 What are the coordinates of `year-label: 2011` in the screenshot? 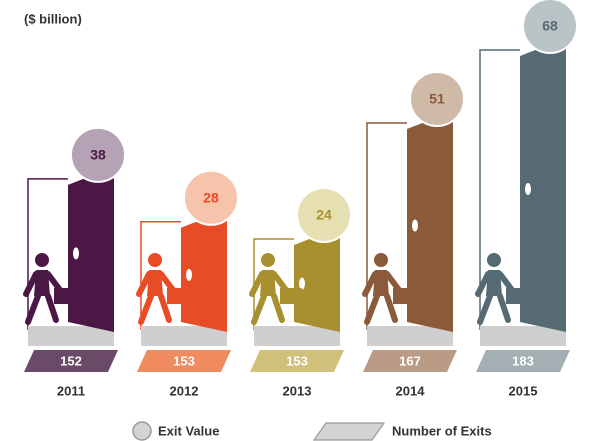 It's located at (71, 390).